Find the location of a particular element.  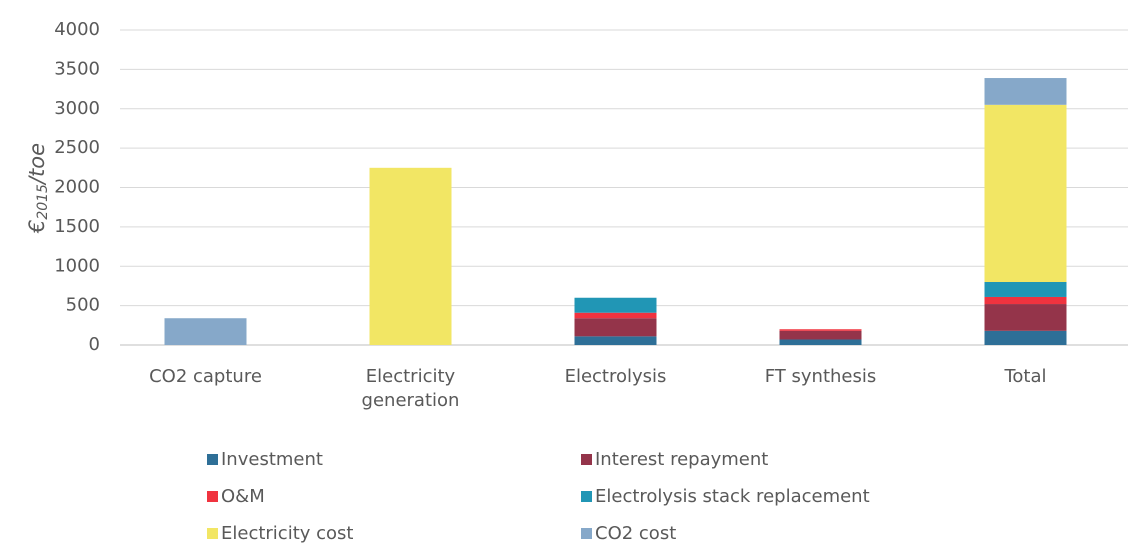

y-tick-label: 3500 is located at coordinates (77, 68).